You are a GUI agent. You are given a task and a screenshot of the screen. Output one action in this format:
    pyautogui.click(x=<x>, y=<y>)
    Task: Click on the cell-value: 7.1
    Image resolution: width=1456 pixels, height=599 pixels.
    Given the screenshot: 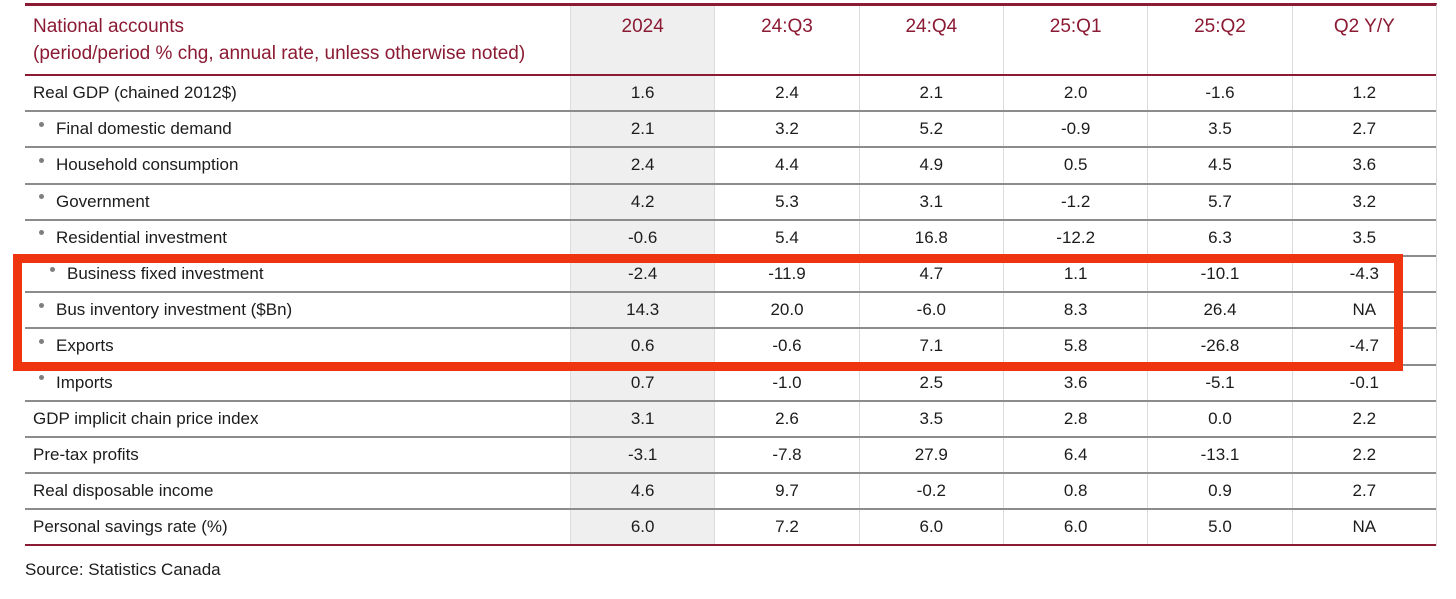 What is the action you would take?
    pyautogui.click(x=930, y=346)
    